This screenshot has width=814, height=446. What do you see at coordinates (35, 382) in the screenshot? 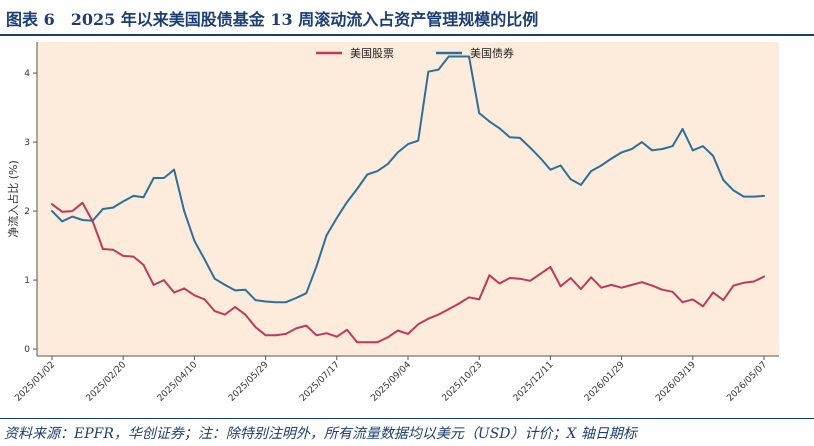
I see `x-tick-label: 2025/01/02` at bounding box center [35, 382].